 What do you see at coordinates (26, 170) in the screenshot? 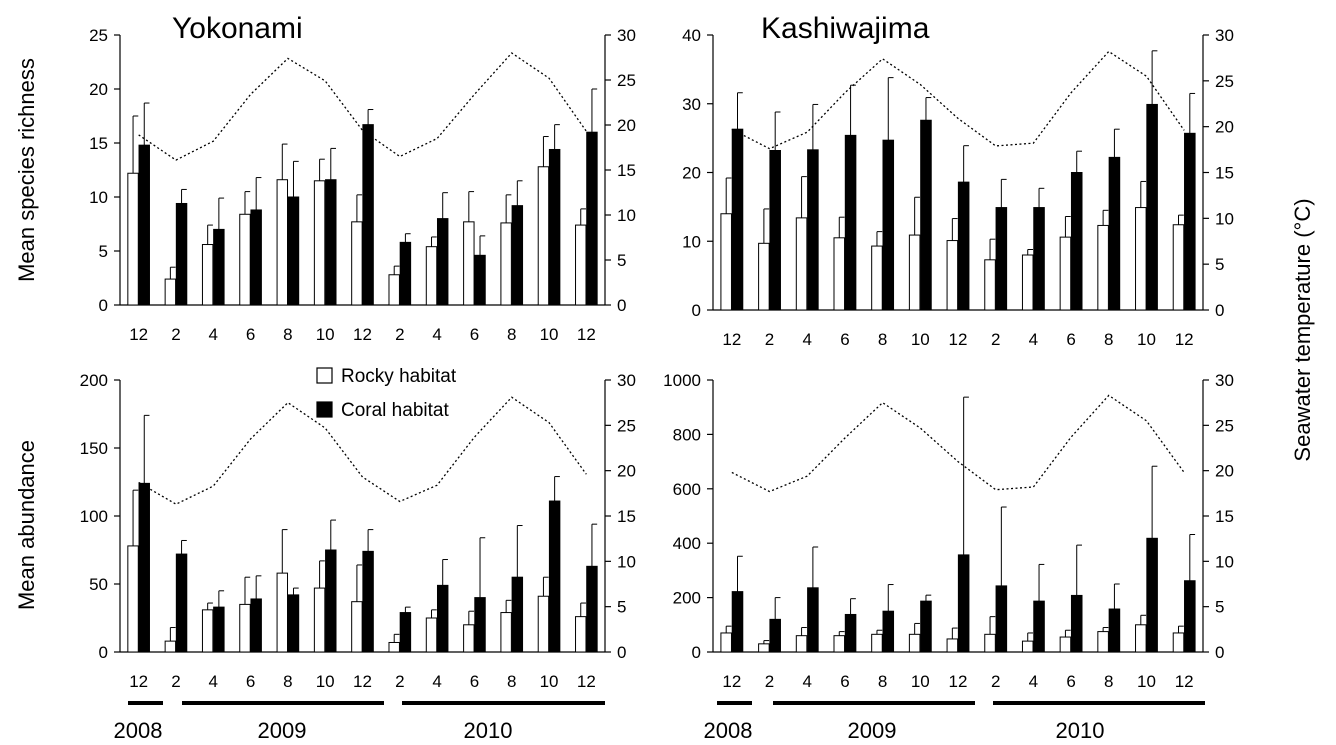
I see `ylabel-richness: Mean species richness` at bounding box center [26, 170].